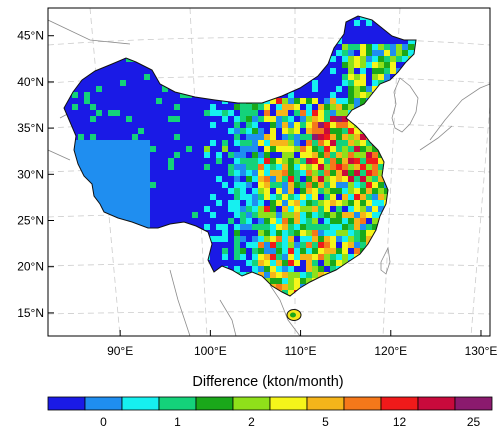  I want to click on longitude-tick-label: 120°E, so click(390, 351).